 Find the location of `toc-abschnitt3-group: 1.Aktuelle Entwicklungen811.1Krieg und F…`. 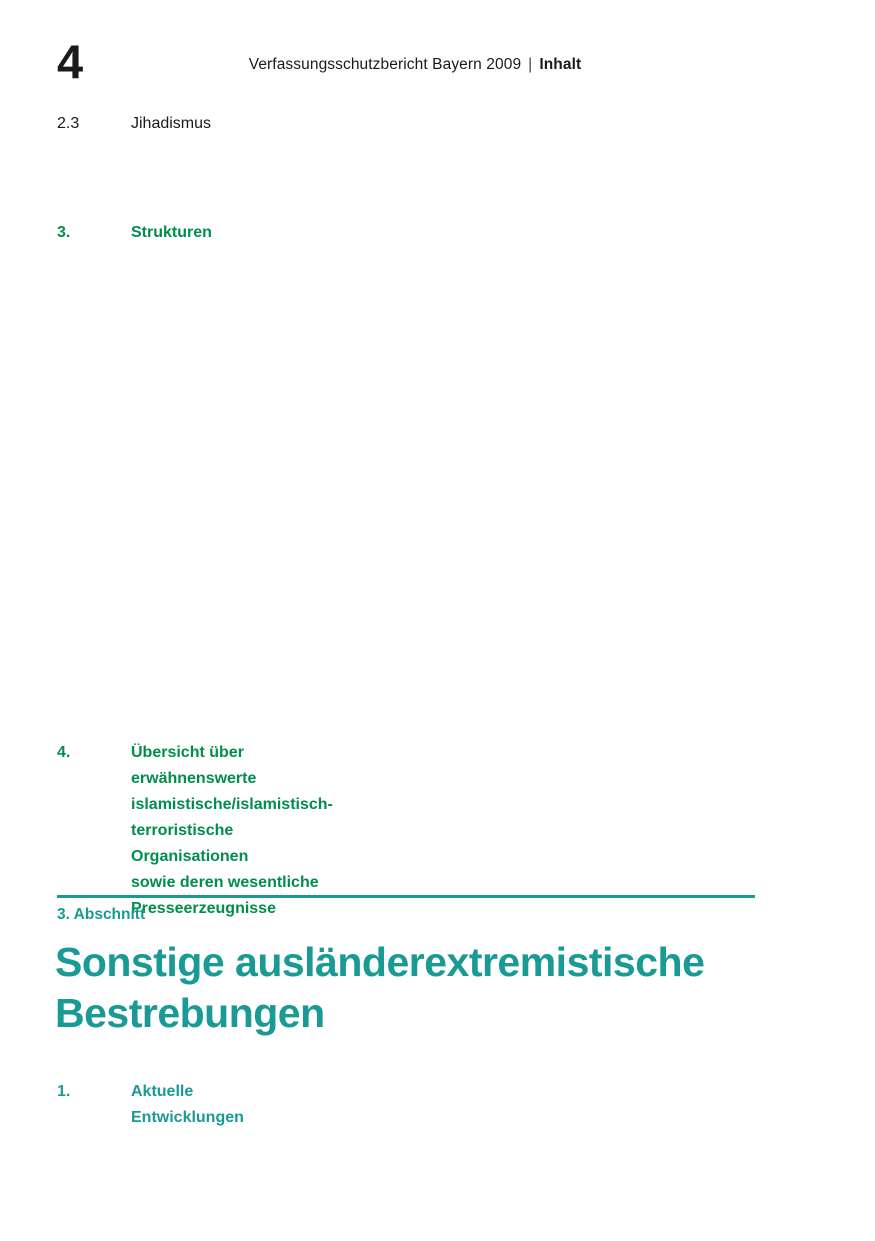

toc-abschnitt3-group: 1.Aktuelle Entwicklungen811.1Krieg und F… is located at coordinates (466, 1160).